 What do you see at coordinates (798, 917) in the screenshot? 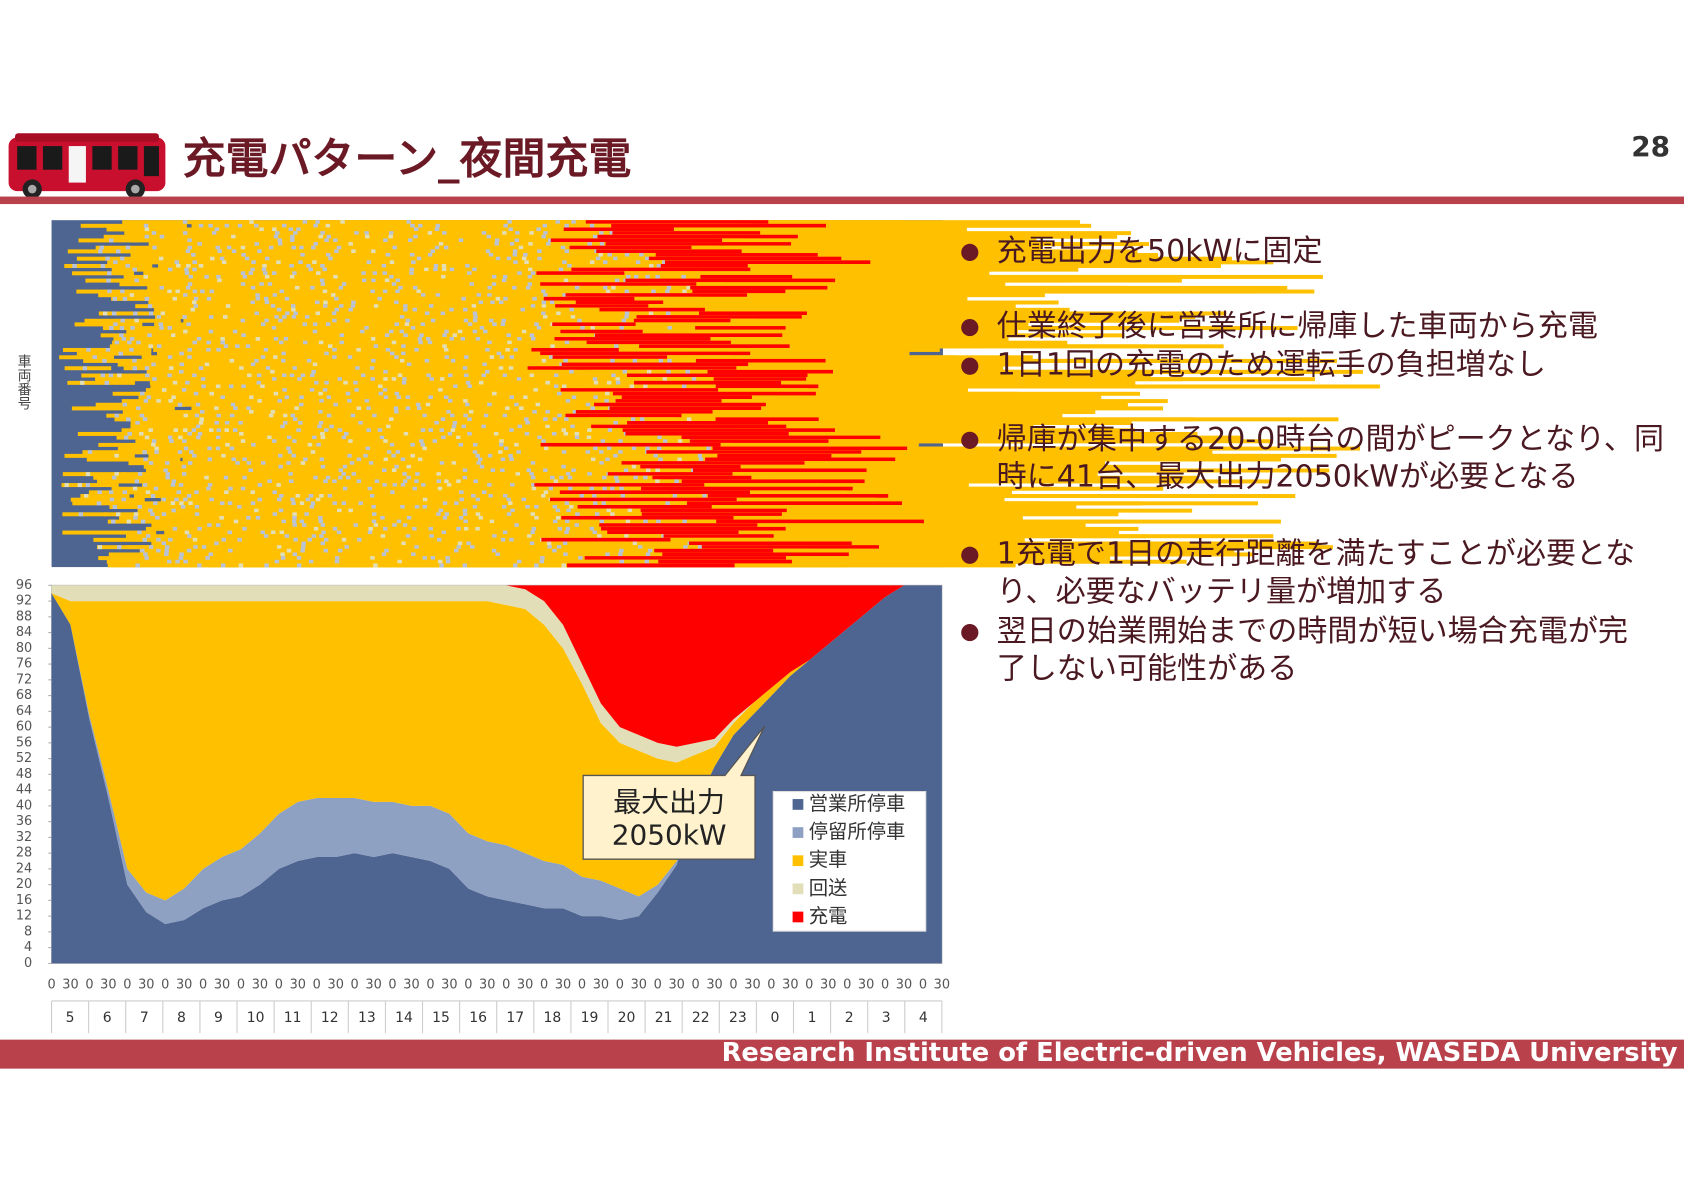
I see `legend-swatch` at bounding box center [798, 917].